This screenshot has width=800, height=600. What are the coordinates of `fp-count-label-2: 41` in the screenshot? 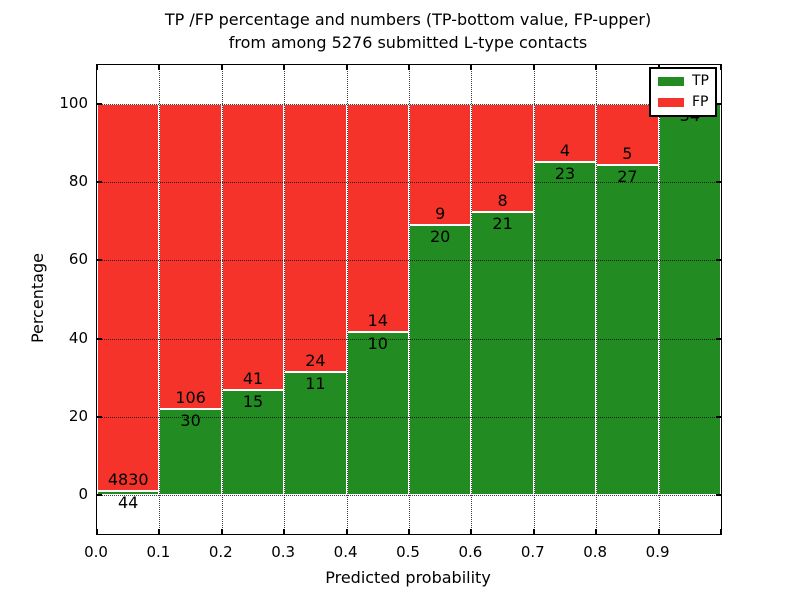 It's located at (253, 379).